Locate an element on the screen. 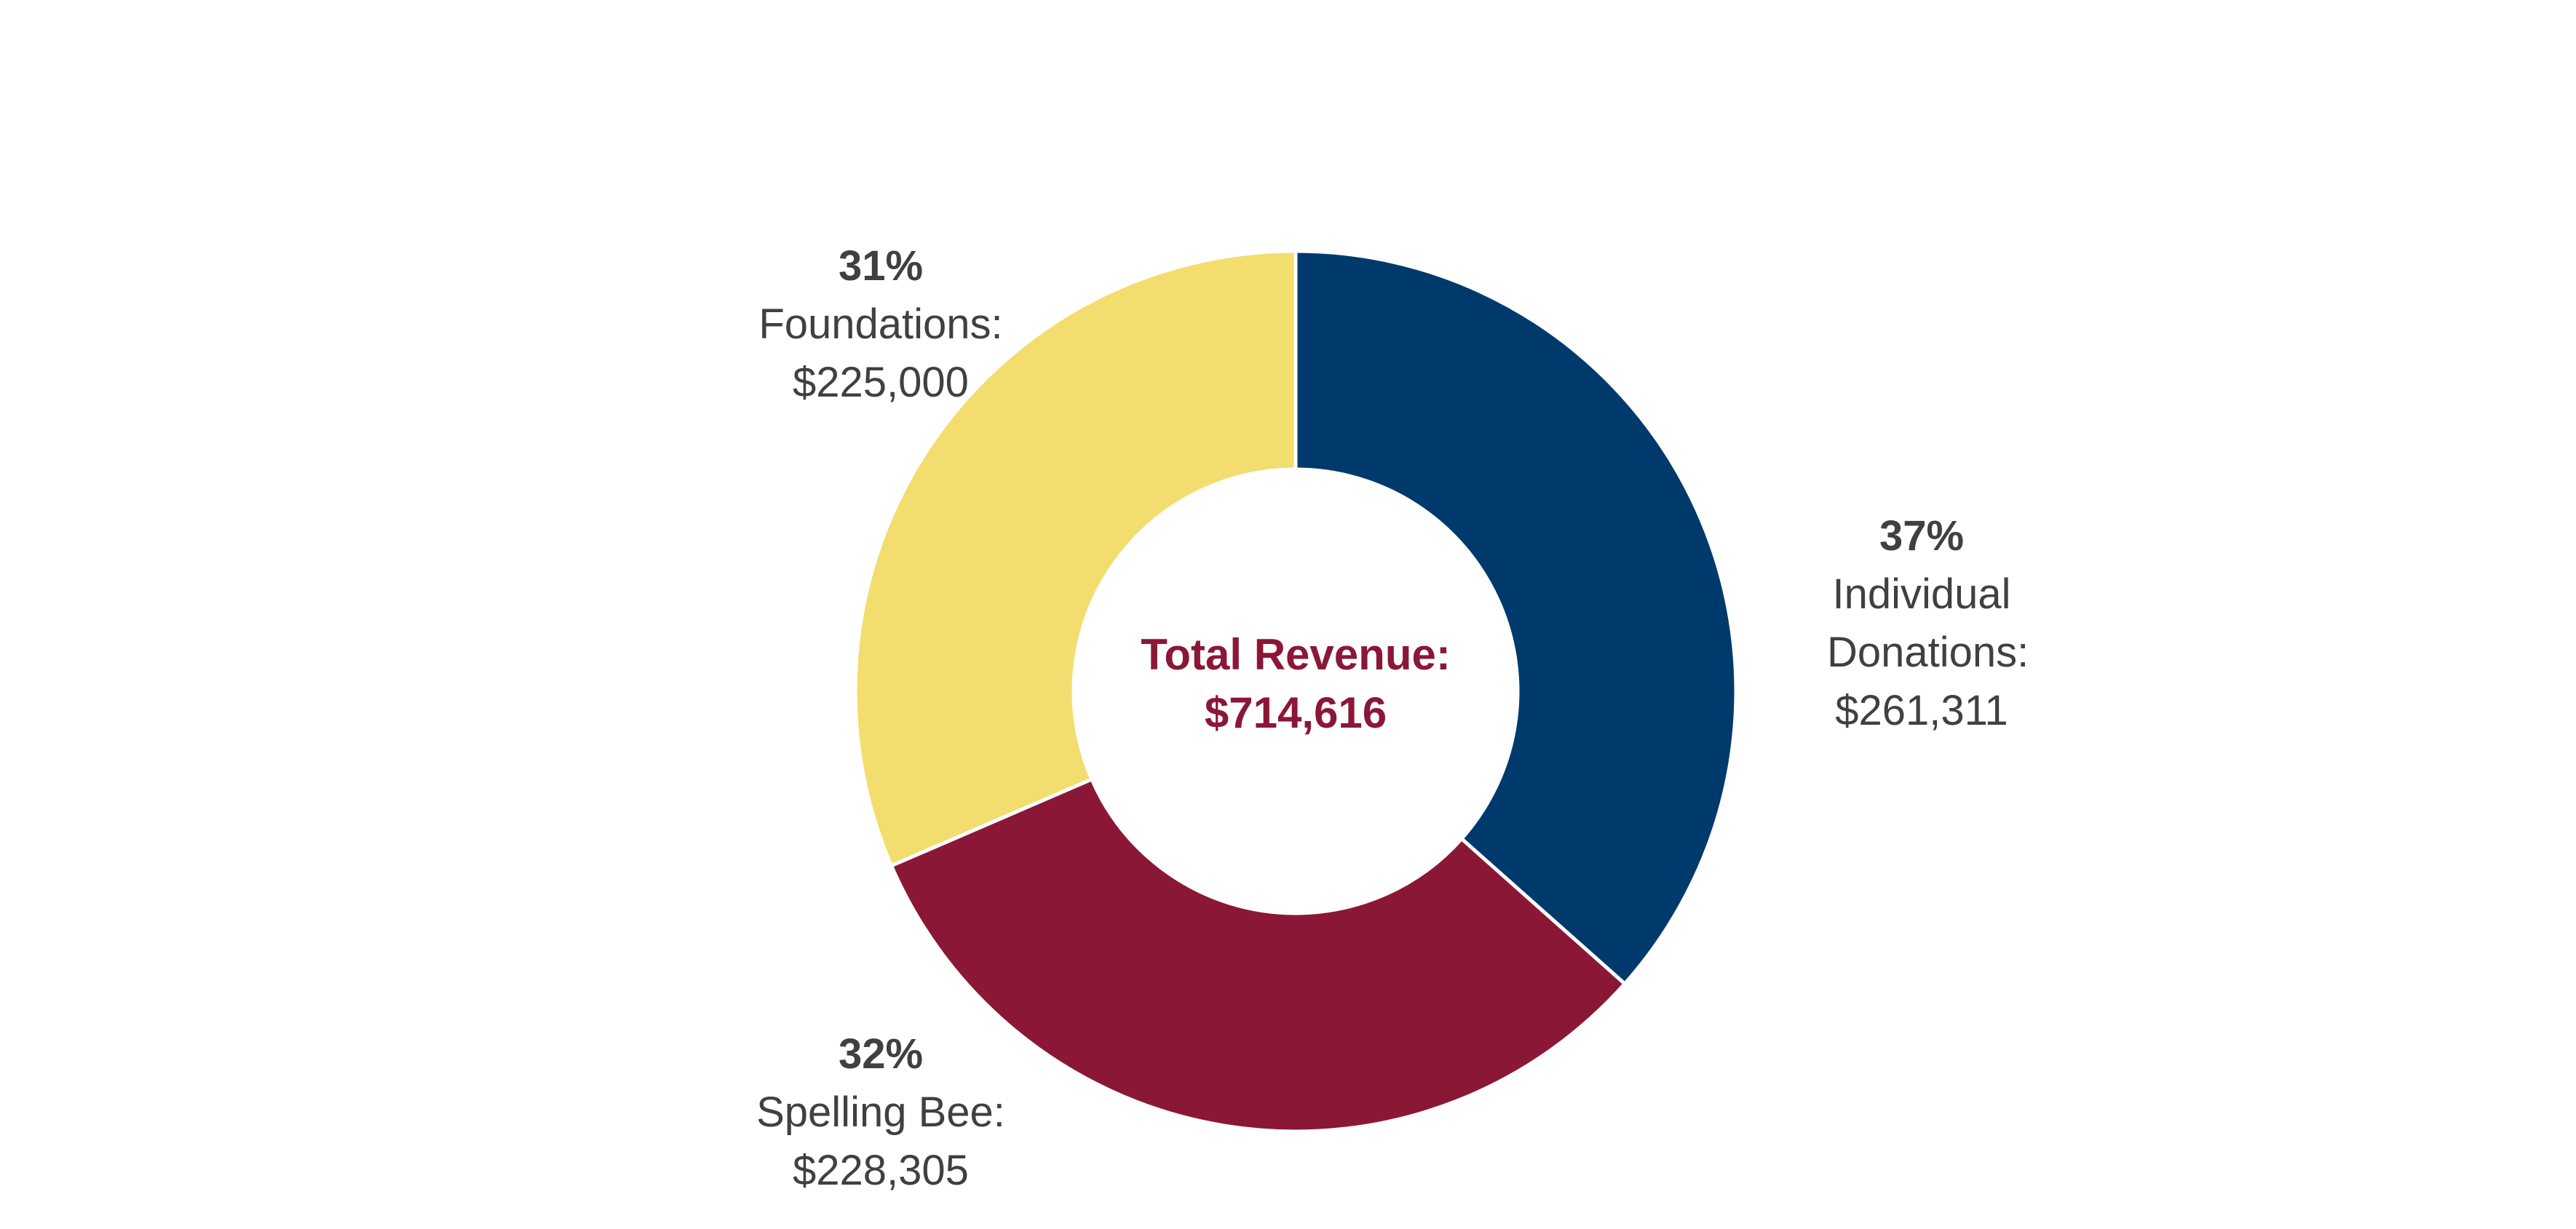  slice-name: Spelling Bee: is located at coordinates (880, 1112).